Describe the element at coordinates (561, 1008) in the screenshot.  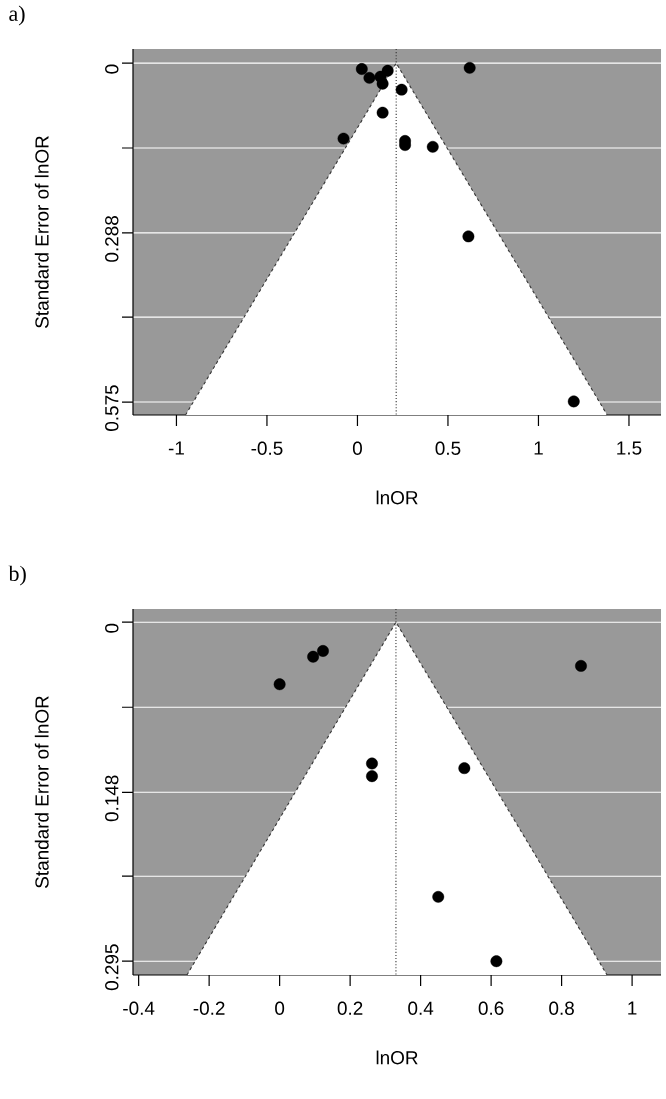
I see `x-tick-label: 0.8` at that location.